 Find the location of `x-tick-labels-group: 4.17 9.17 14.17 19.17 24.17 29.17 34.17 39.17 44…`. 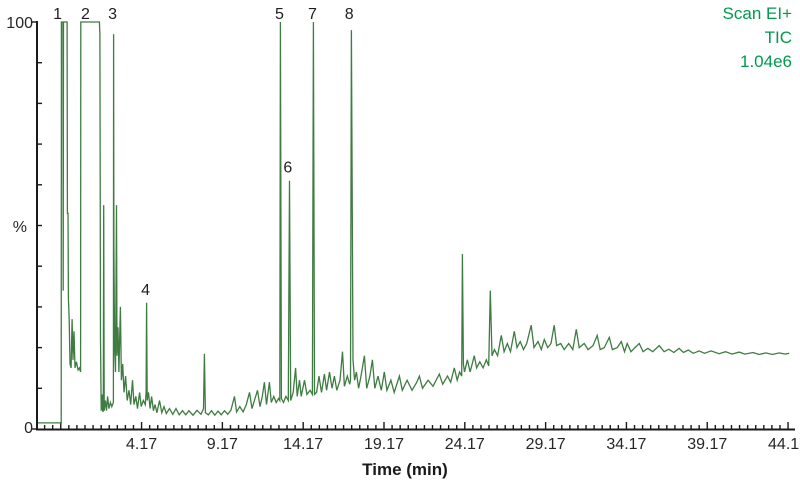

x-tick-labels-group: 4.17 9.17 14.17 19.17 24.17 29.17 34.17 39.17 44… is located at coordinates (463, 444).